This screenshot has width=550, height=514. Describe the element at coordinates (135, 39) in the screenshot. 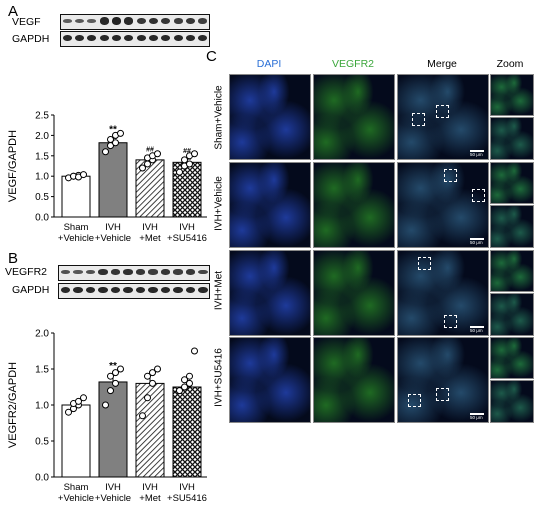

I see `western-blot-gapdh-a` at that location.